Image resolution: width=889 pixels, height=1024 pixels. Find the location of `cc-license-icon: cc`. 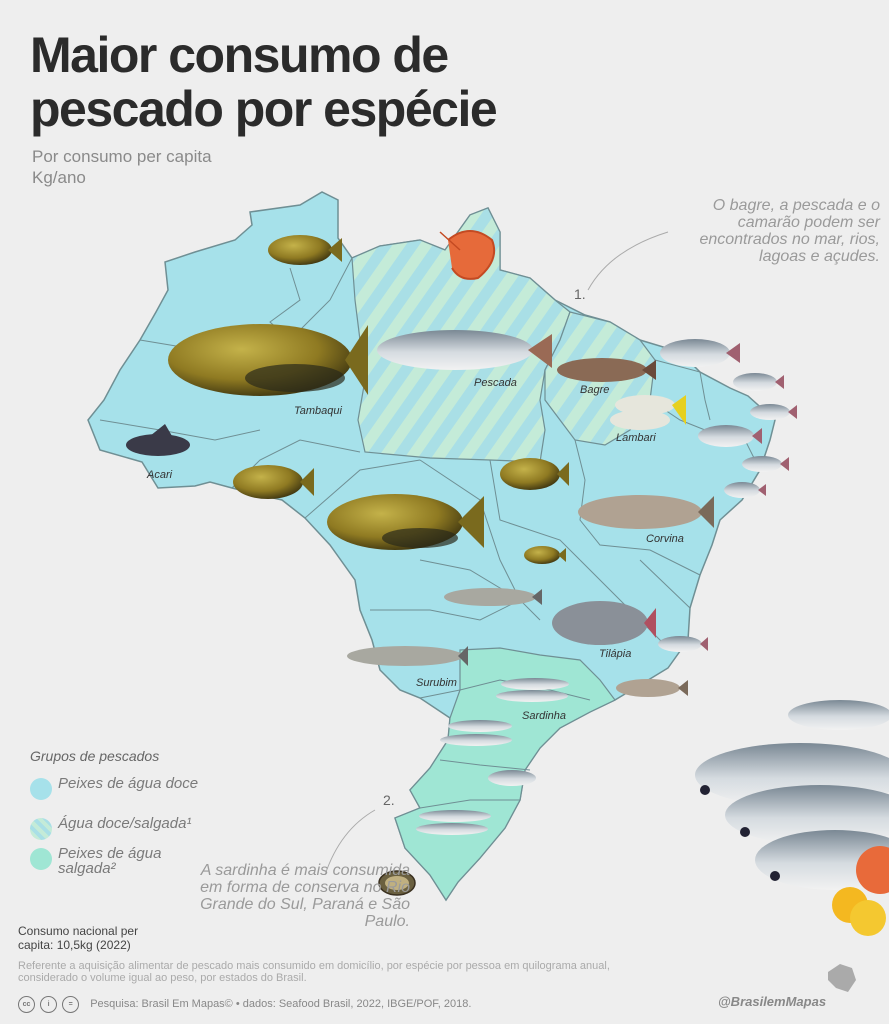

cc-license-icon: cc is located at coordinates (26, 1004).